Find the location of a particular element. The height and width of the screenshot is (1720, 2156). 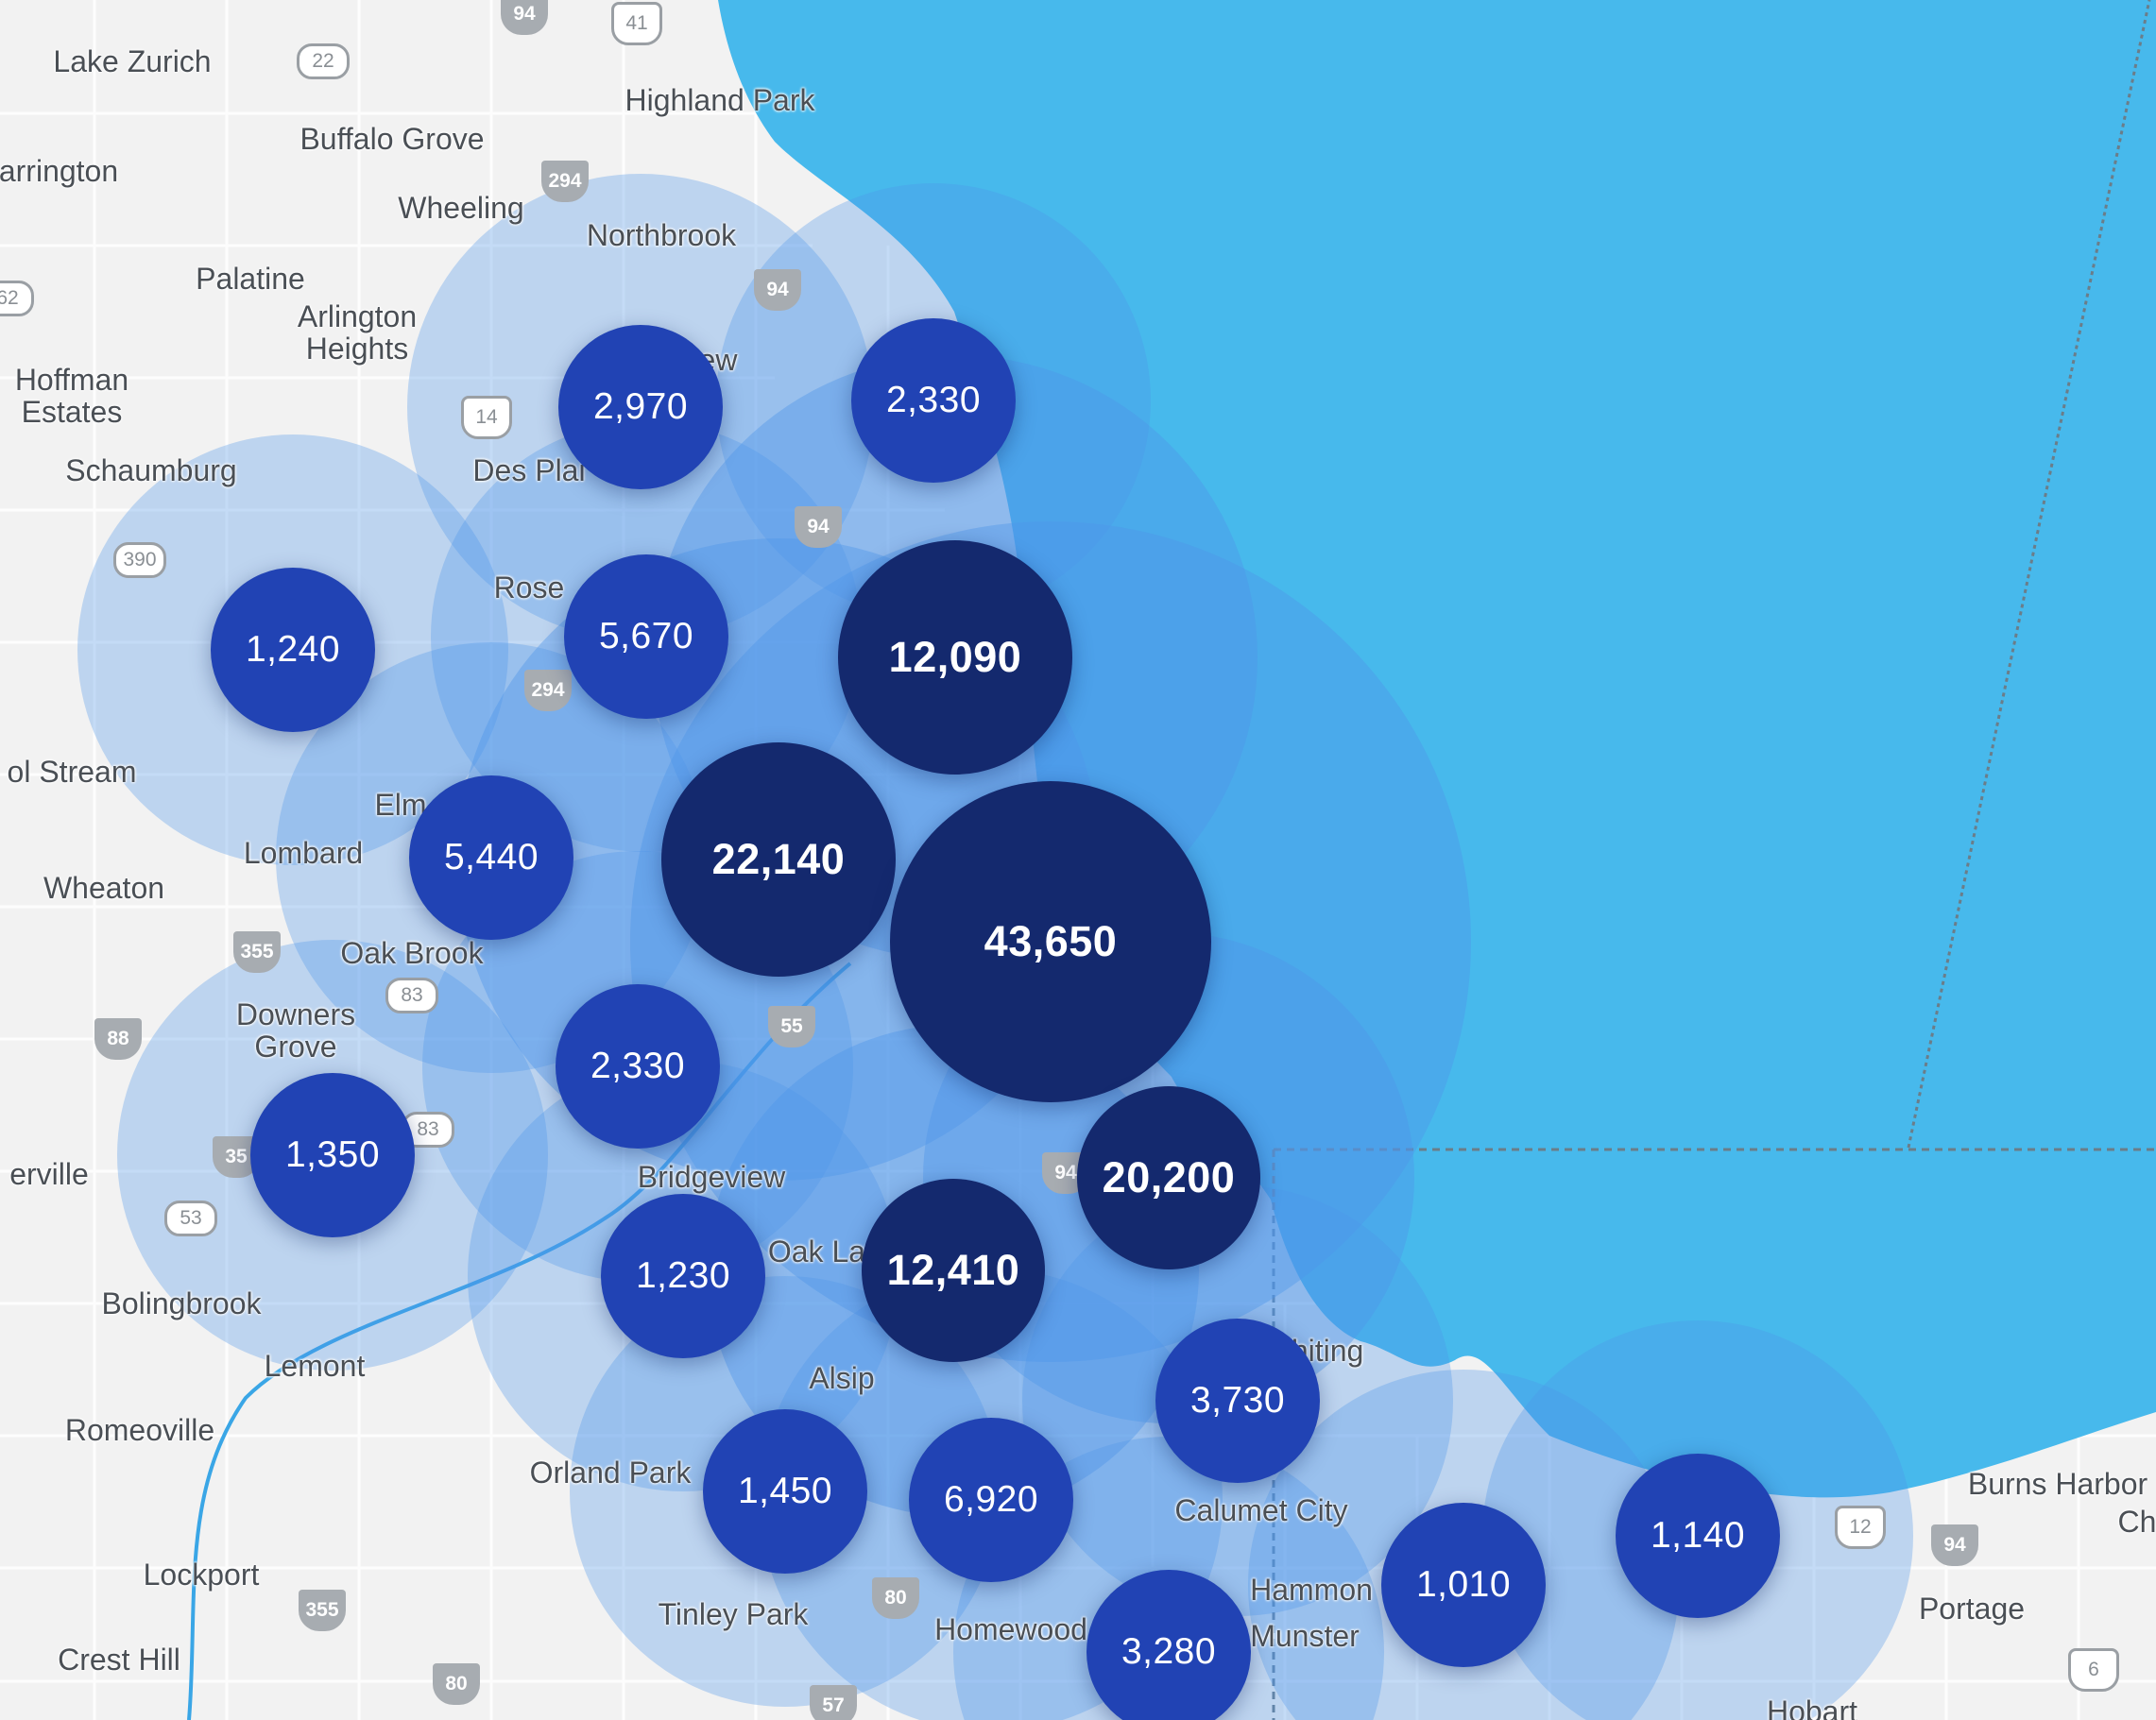

place-label: Palatine is located at coordinates (251, 279).